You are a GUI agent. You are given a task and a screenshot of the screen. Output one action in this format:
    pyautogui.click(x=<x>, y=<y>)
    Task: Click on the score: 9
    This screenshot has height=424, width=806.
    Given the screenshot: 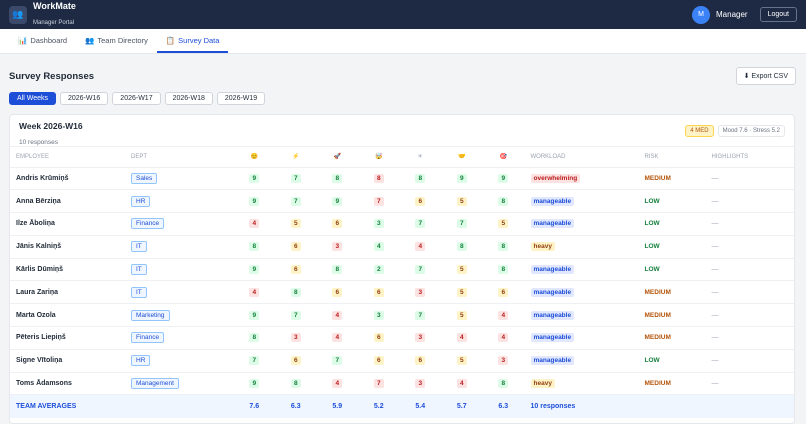 What is the action you would take?
    pyautogui.click(x=254, y=315)
    